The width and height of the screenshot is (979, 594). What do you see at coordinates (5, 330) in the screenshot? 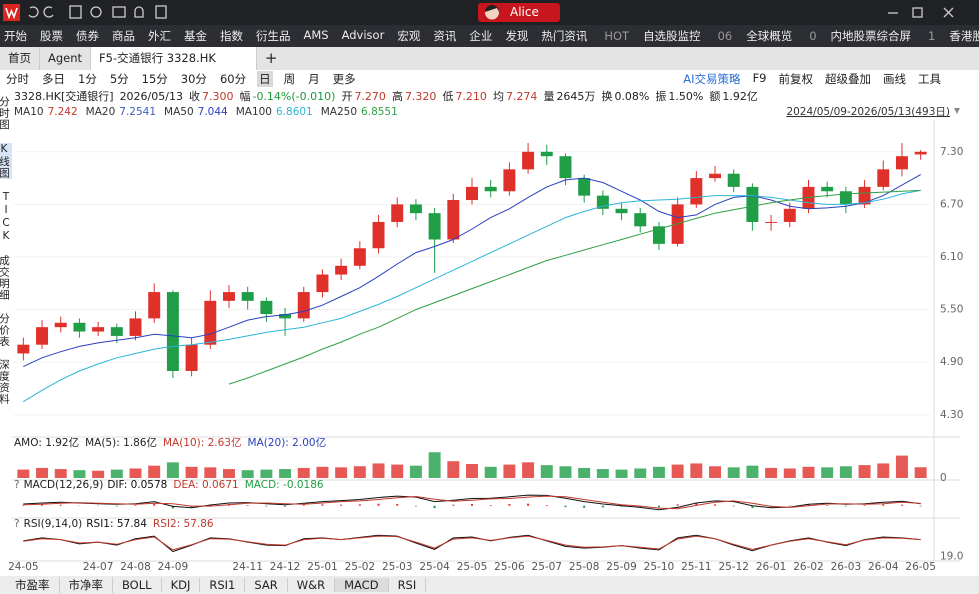
I see `side-tab: 分价表` at bounding box center [5, 330].